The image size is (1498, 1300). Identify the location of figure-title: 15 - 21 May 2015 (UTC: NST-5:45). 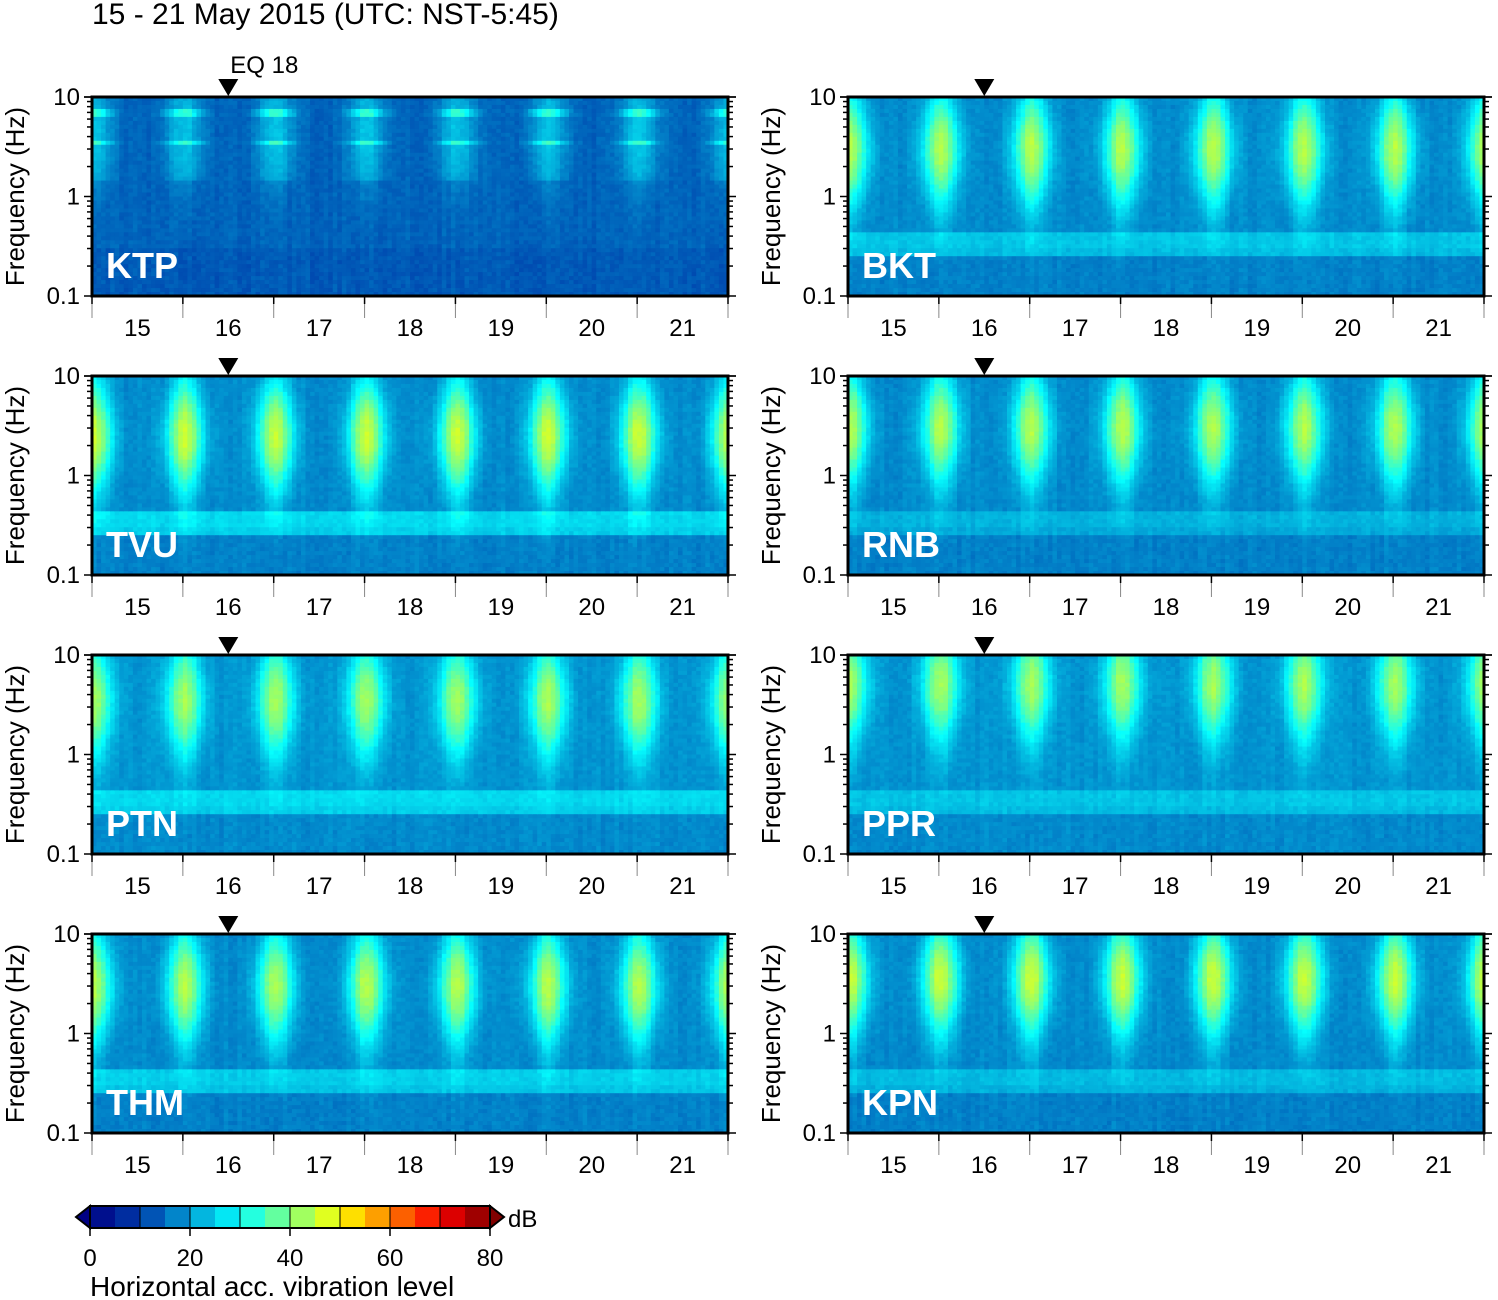
(325, 15).